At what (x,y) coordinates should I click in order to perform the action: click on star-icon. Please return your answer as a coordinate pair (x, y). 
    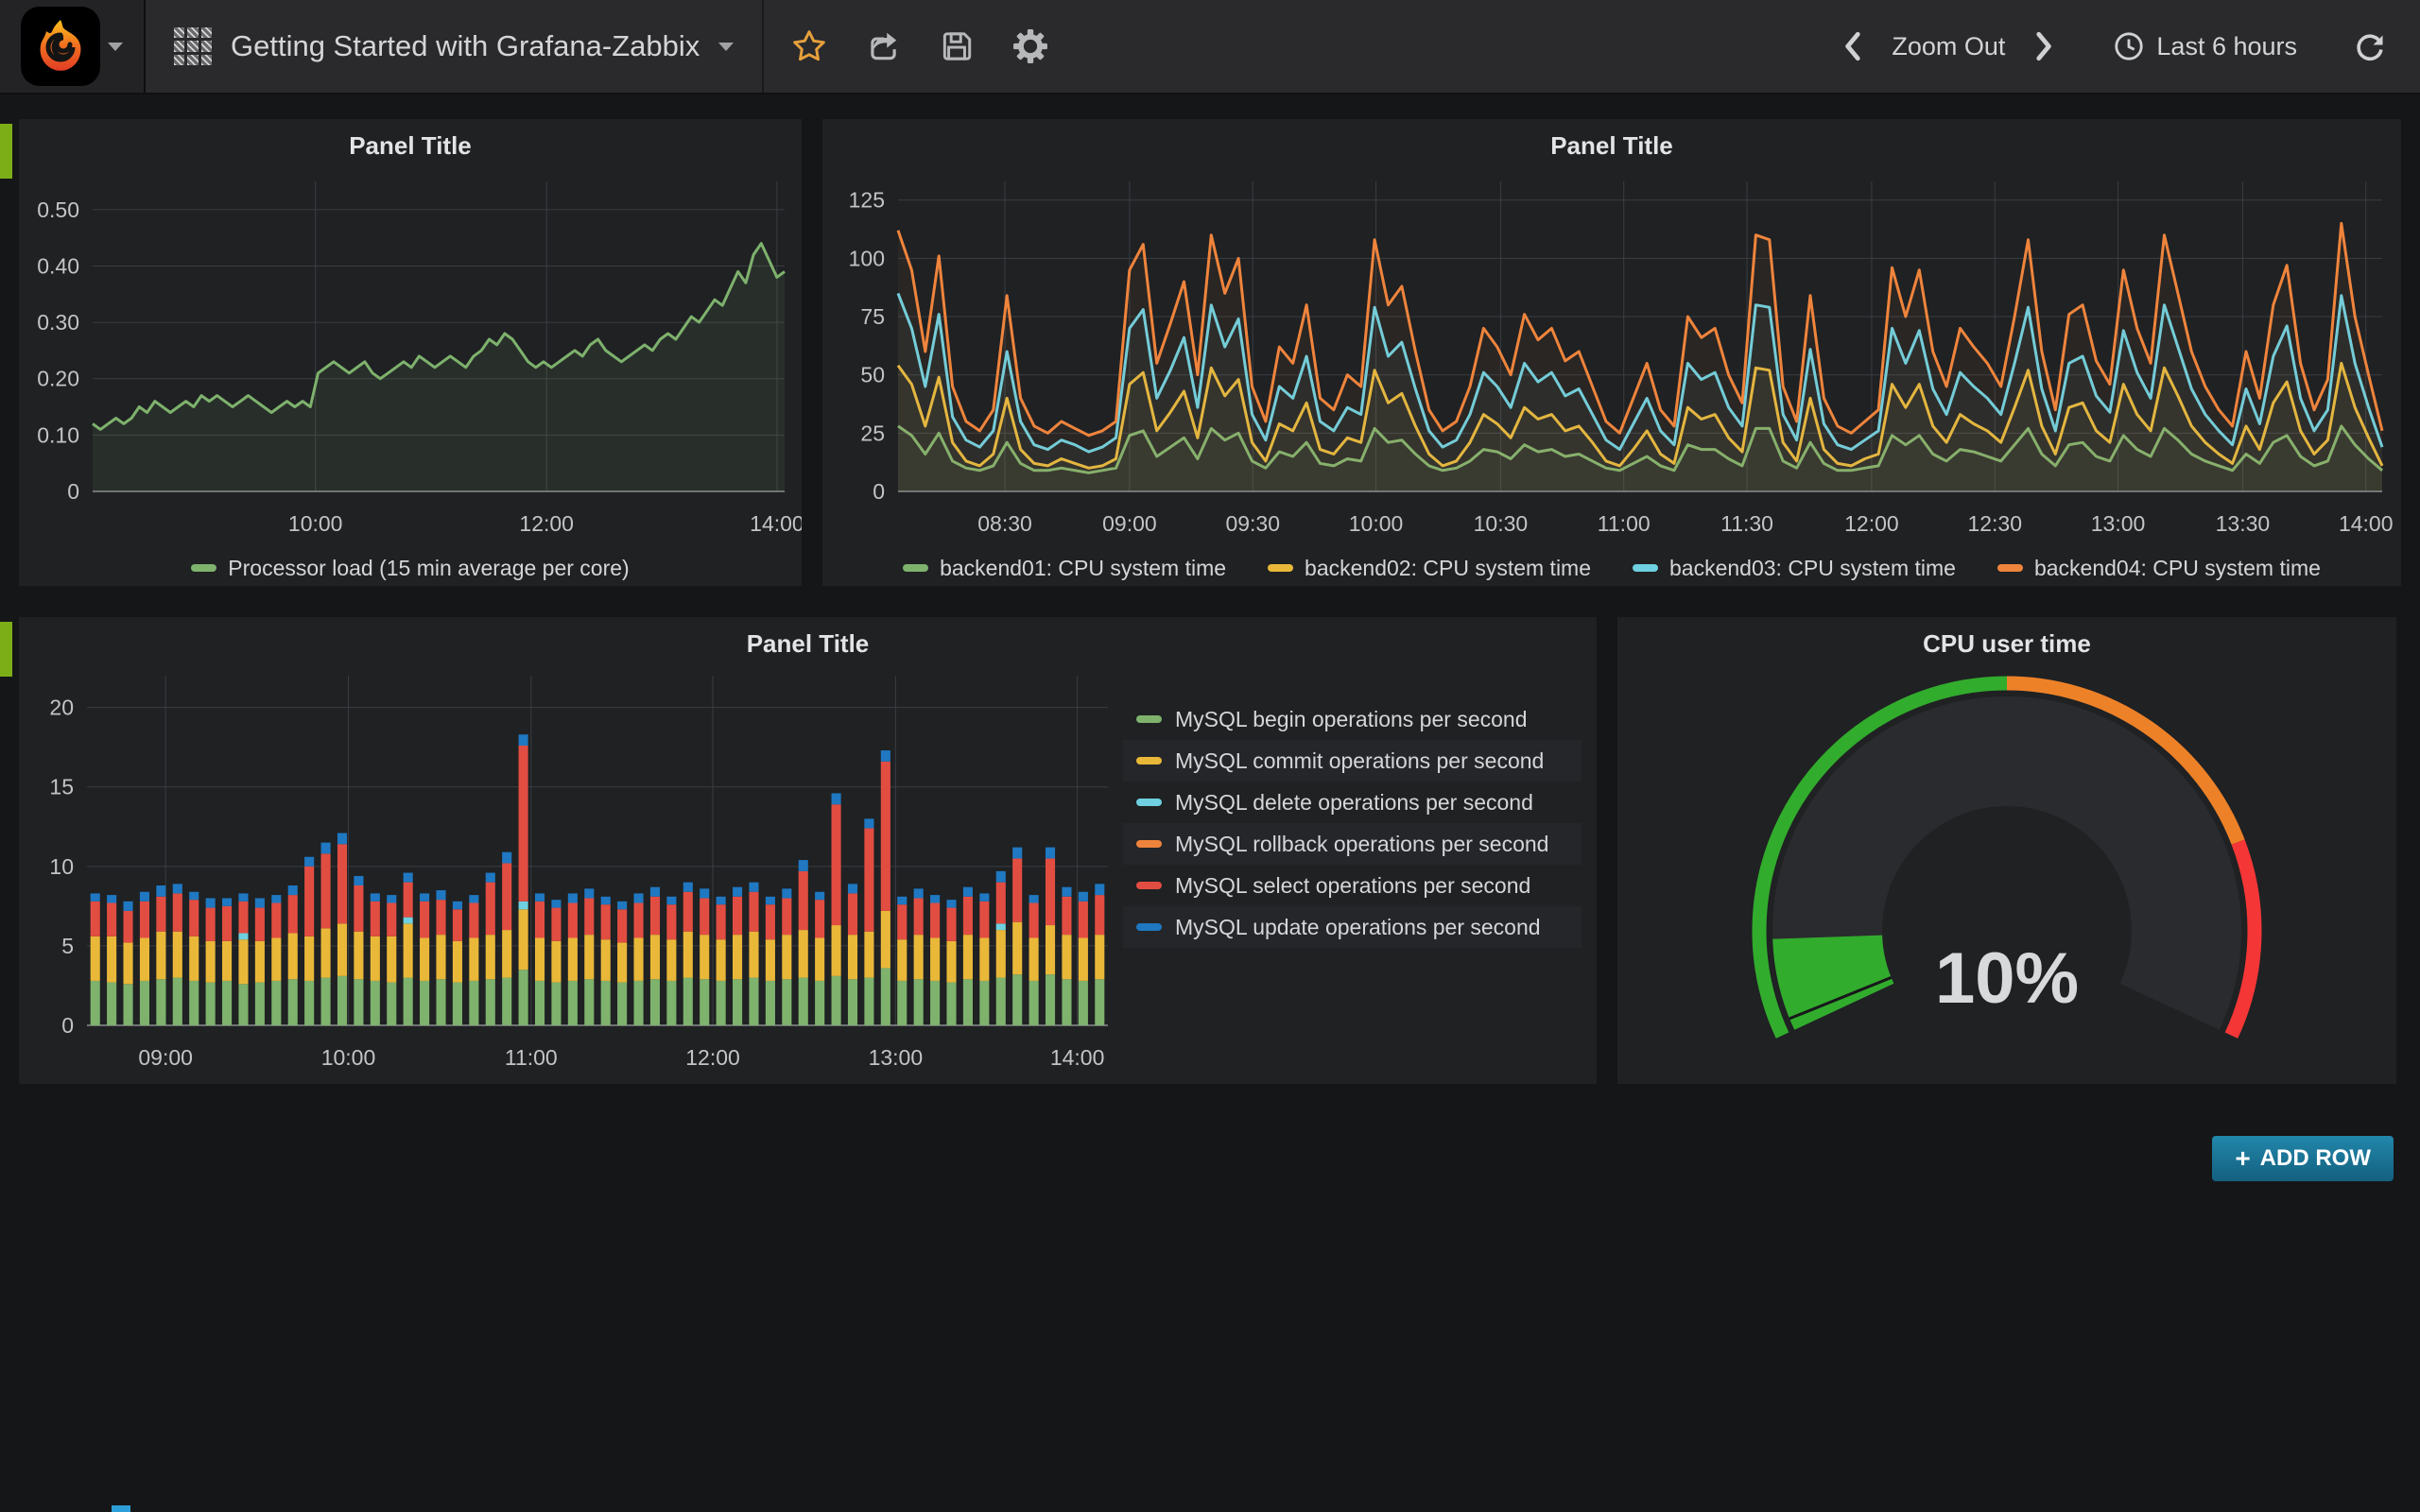
    Looking at the image, I should click on (810, 45).